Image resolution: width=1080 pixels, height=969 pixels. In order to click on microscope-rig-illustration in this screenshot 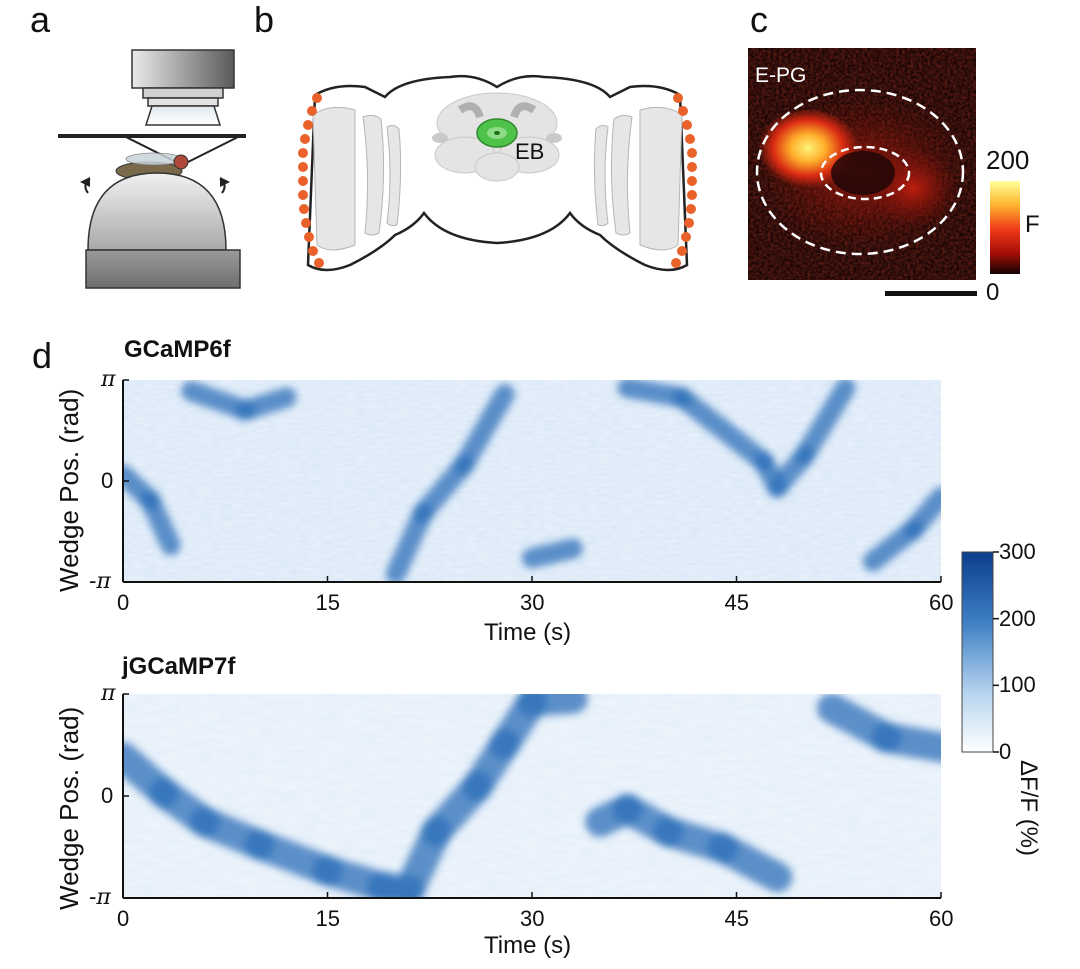, I will do `click(152, 169)`.